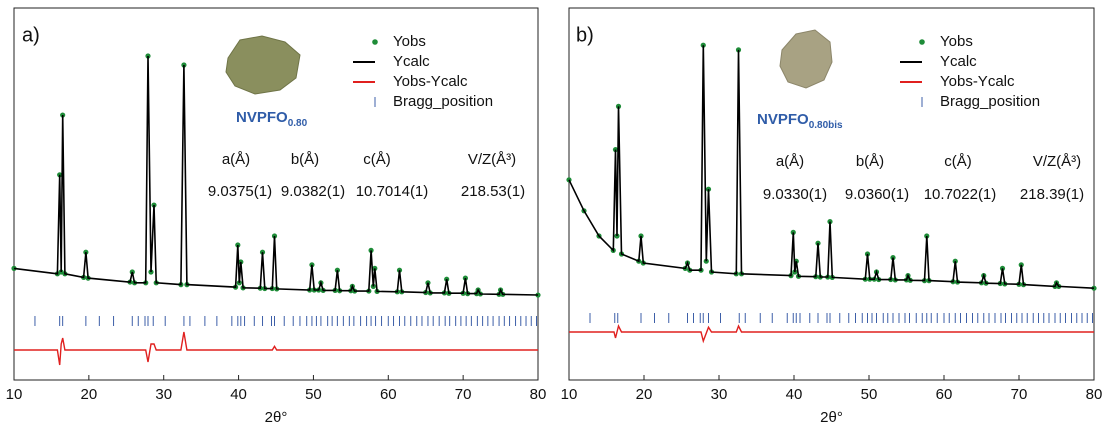 The image size is (1104, 428). I want to click on lattice-value: 218.53(1), so click(493, 191).